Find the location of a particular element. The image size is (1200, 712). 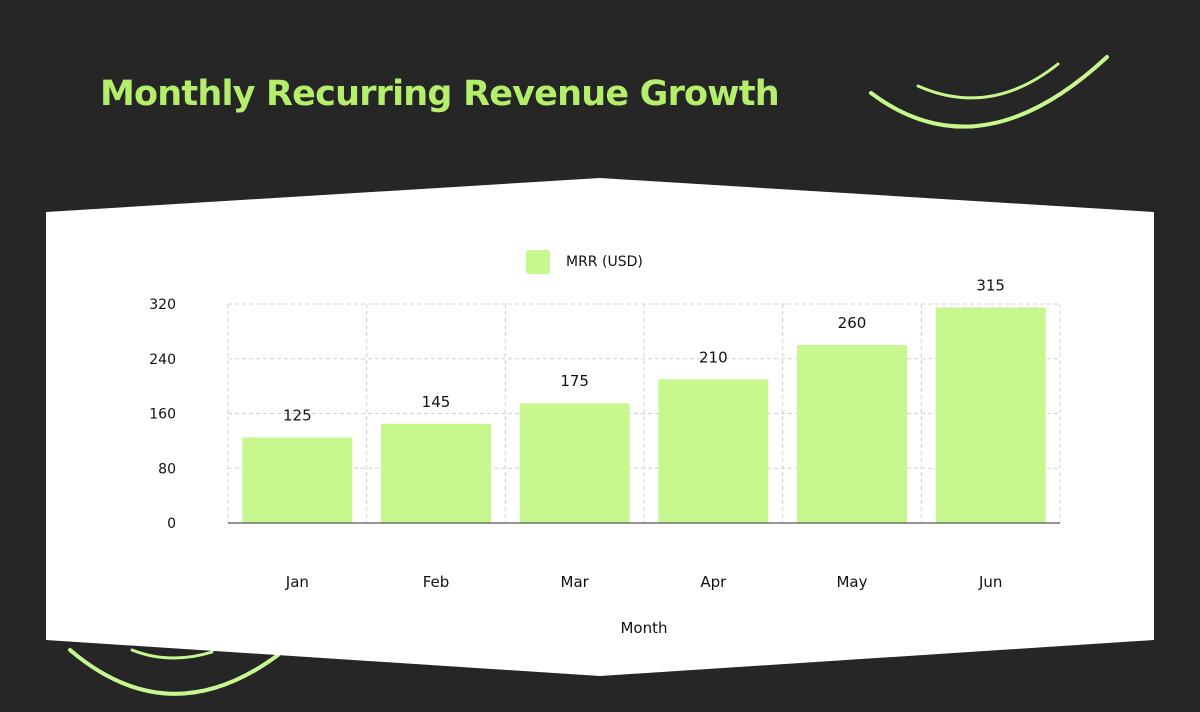

x-tick-label: May is located at coordinates (851, 582).